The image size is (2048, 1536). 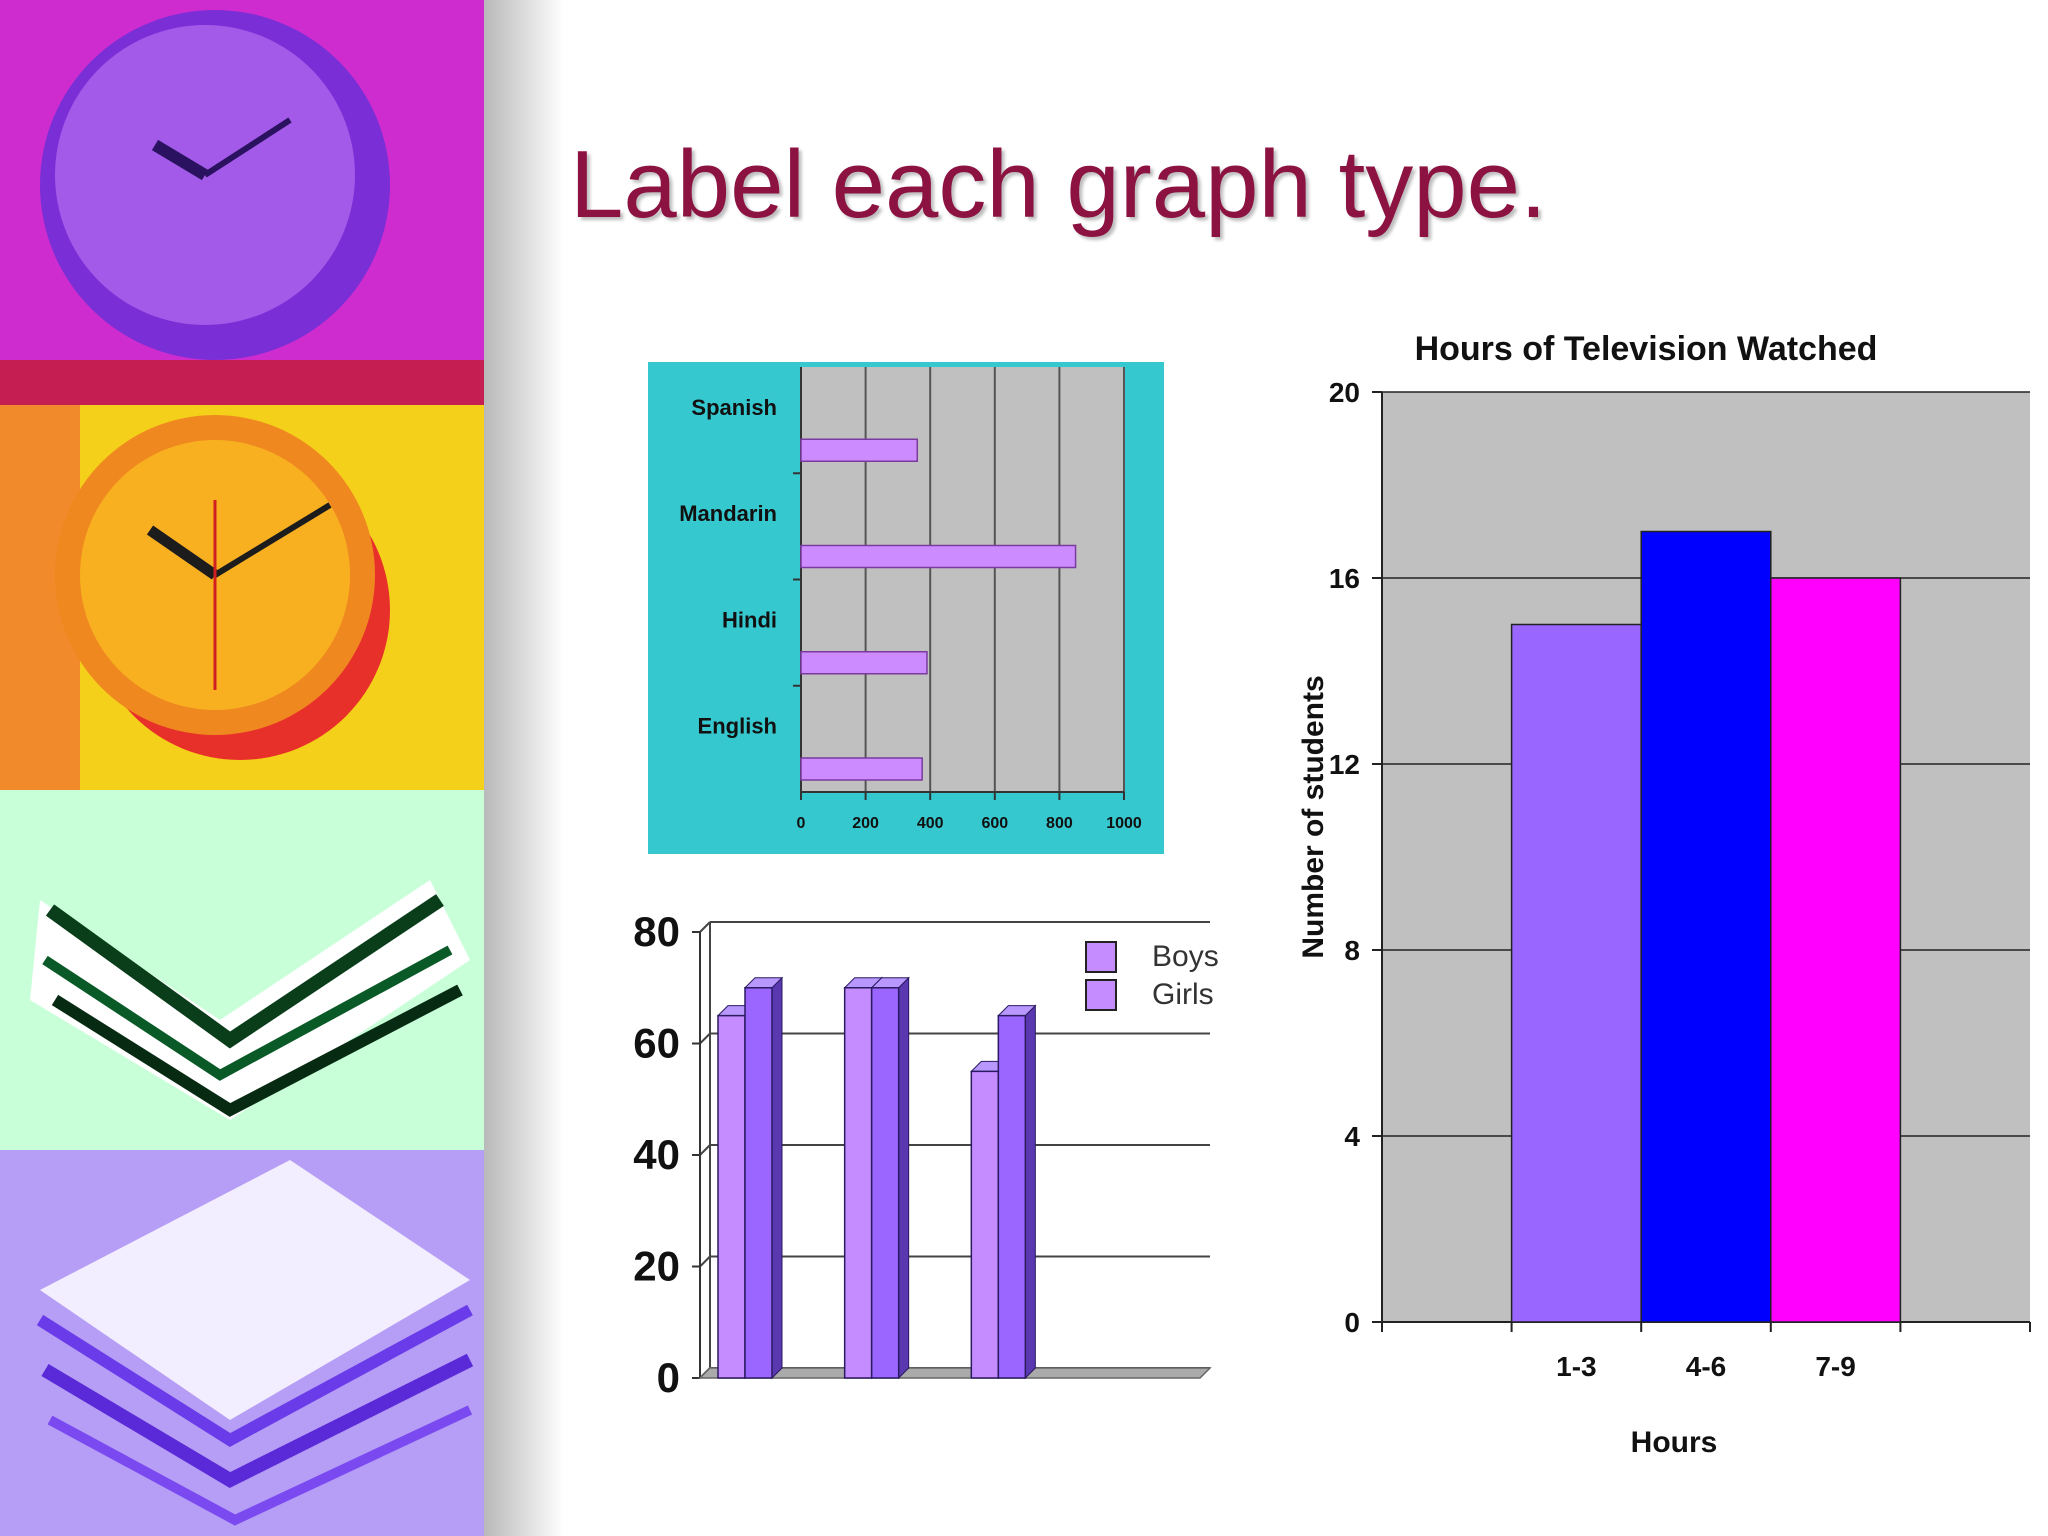 What do you see at coordinates (737, 726) in the screenshot?
I see `category-label: English` at bounding box center [737, 726].